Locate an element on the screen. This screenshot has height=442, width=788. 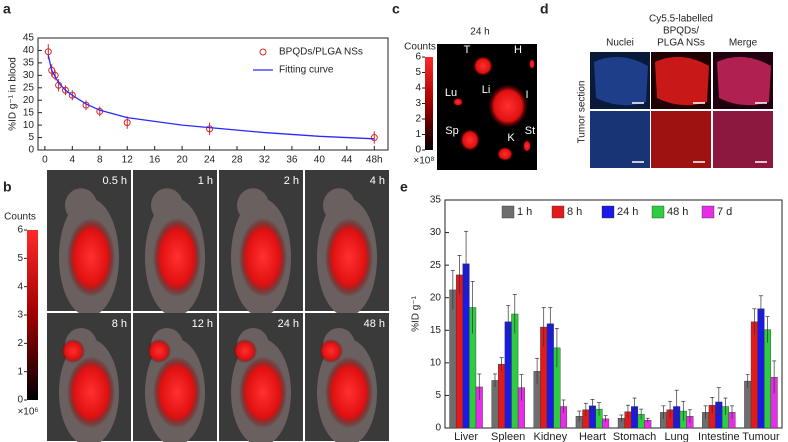
x-tick-label: 44 is located at coordinates (347, 160).